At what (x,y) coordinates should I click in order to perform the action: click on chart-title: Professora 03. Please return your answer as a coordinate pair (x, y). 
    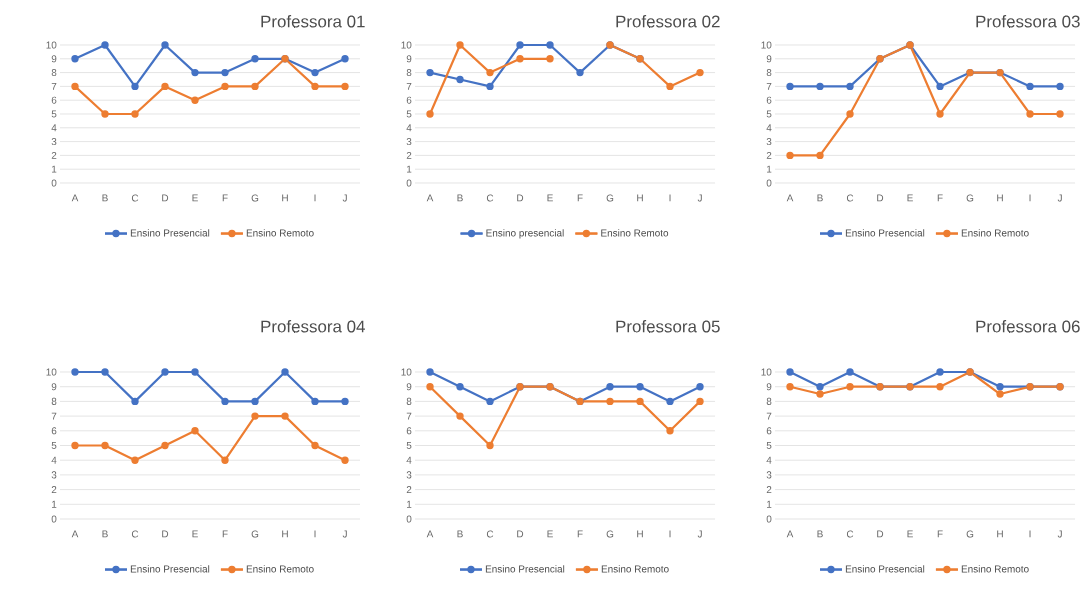
    Looking at the image, I should click on (1028, 21).